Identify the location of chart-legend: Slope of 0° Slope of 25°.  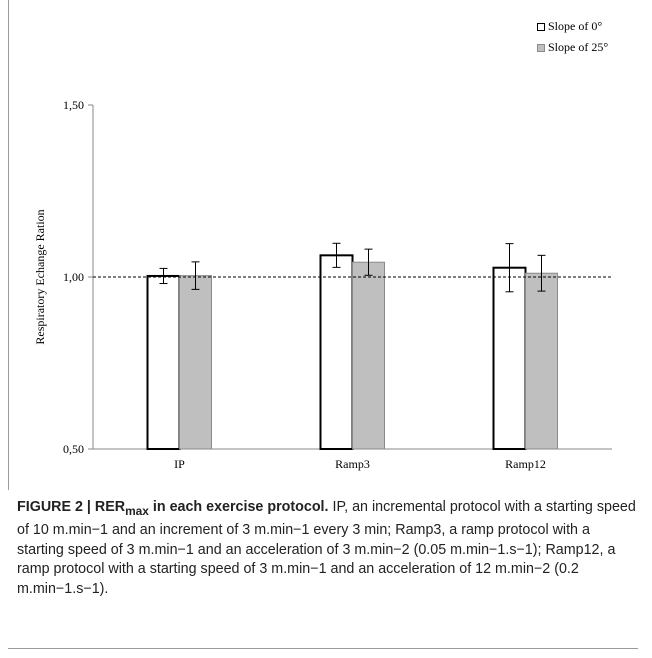
(572, 37).